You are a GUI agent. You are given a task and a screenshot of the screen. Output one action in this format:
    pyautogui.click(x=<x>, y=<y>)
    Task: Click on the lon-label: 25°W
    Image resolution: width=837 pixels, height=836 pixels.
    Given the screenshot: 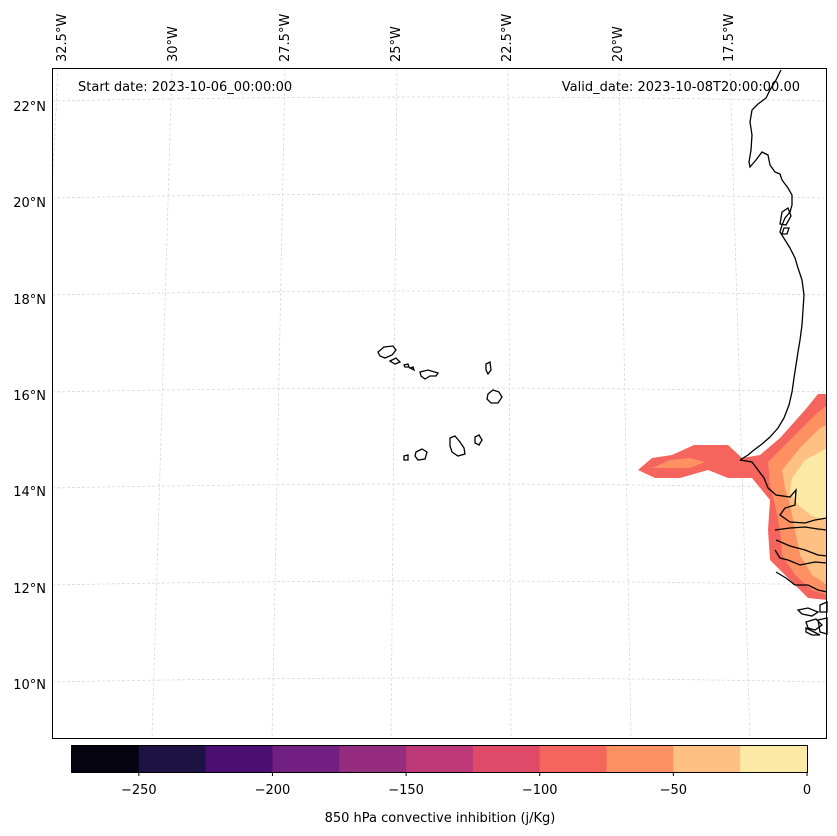 What is the action you would take?
    pyautogui.click(x=396, y=44)
    